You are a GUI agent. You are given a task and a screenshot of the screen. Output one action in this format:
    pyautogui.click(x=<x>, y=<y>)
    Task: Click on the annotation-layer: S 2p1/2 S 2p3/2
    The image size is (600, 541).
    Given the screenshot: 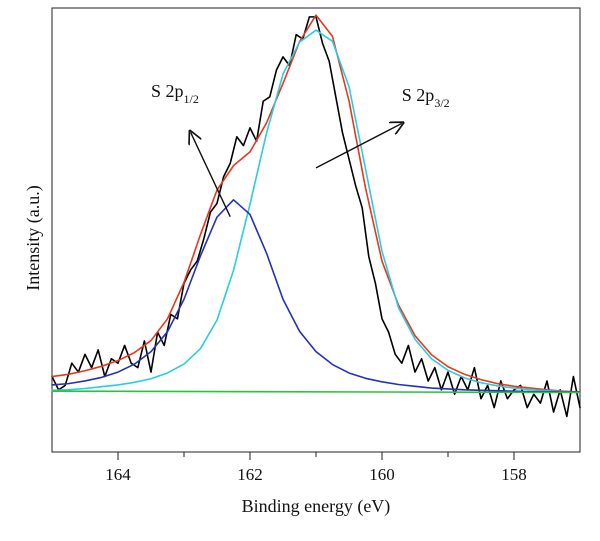 What is the action you would take?
    pyautogui.click(x=300, y=149)
    